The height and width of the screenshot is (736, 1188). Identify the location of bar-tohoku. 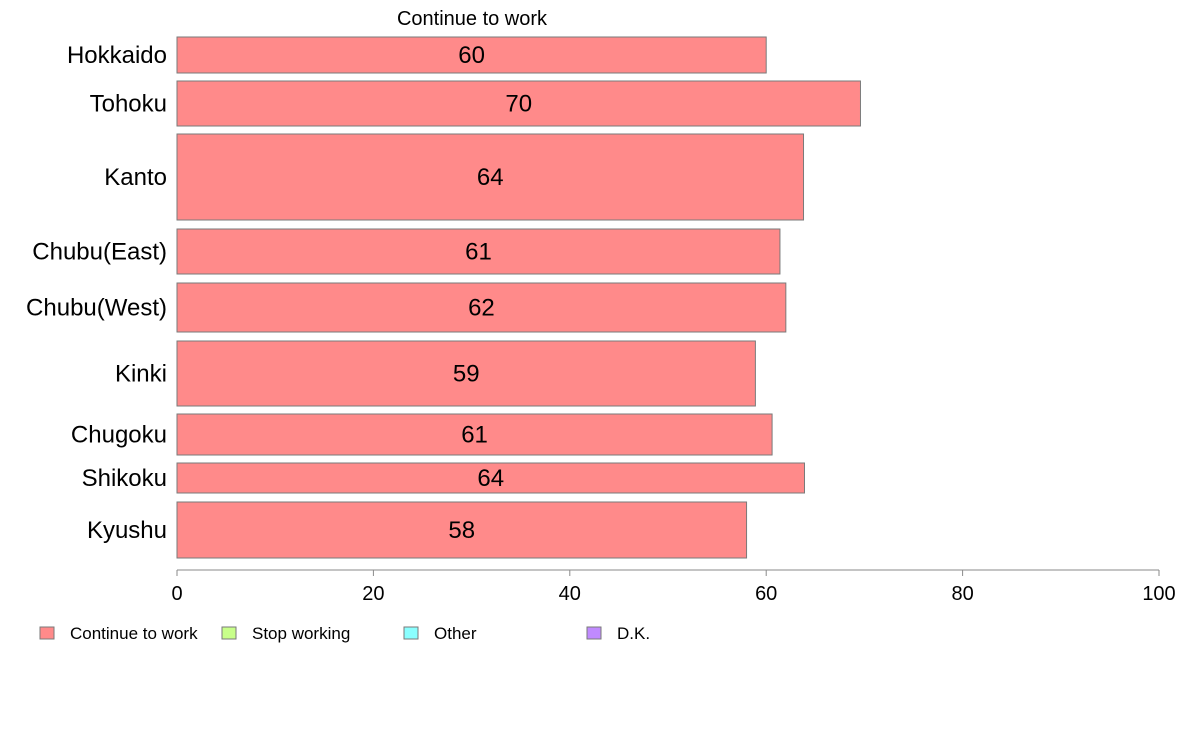
(518, 103).